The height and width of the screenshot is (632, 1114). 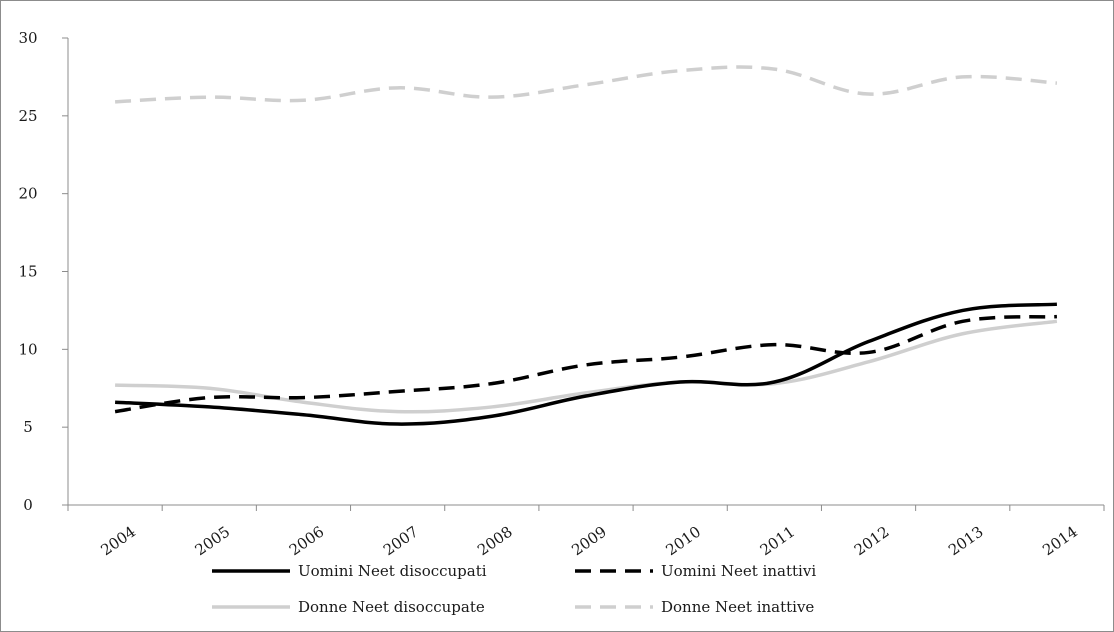 What do you see at coordinates (778, 541) in the screenshot?
I see `x-tick-label: 2011` at bounding box center [778, 541].